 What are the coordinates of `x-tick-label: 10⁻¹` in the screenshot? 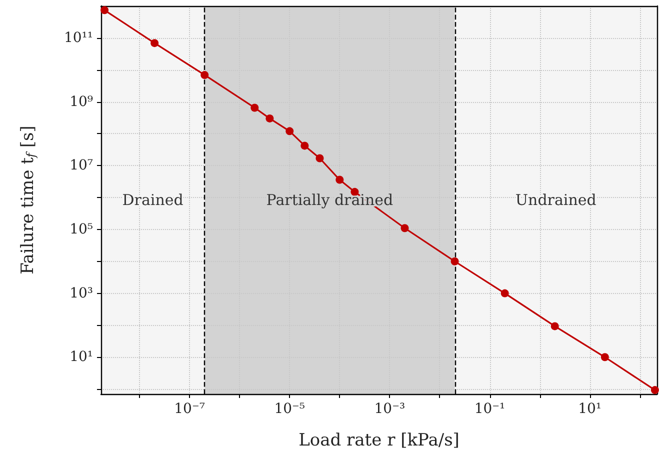 It's located at (490, 409).